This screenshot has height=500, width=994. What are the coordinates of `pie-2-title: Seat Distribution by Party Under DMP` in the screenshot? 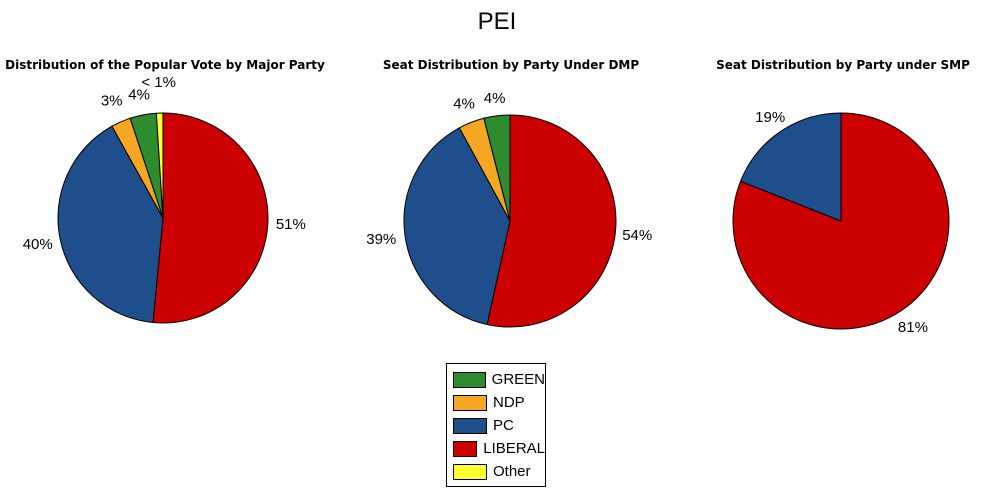 It's located at (511, 65).